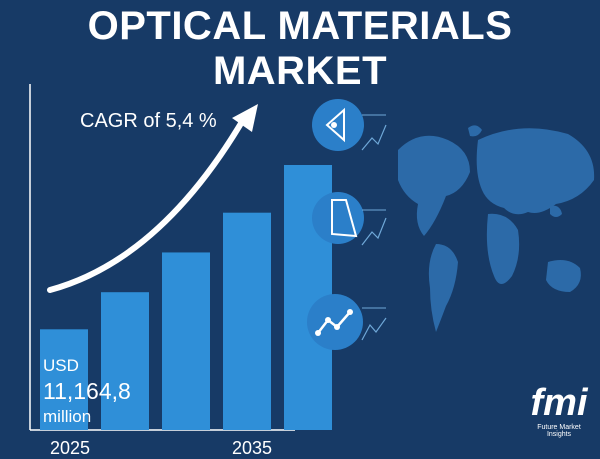  Describe the element at coordinates (245, 118) in the screenshot. I see `growth-arrowhead` at that location.